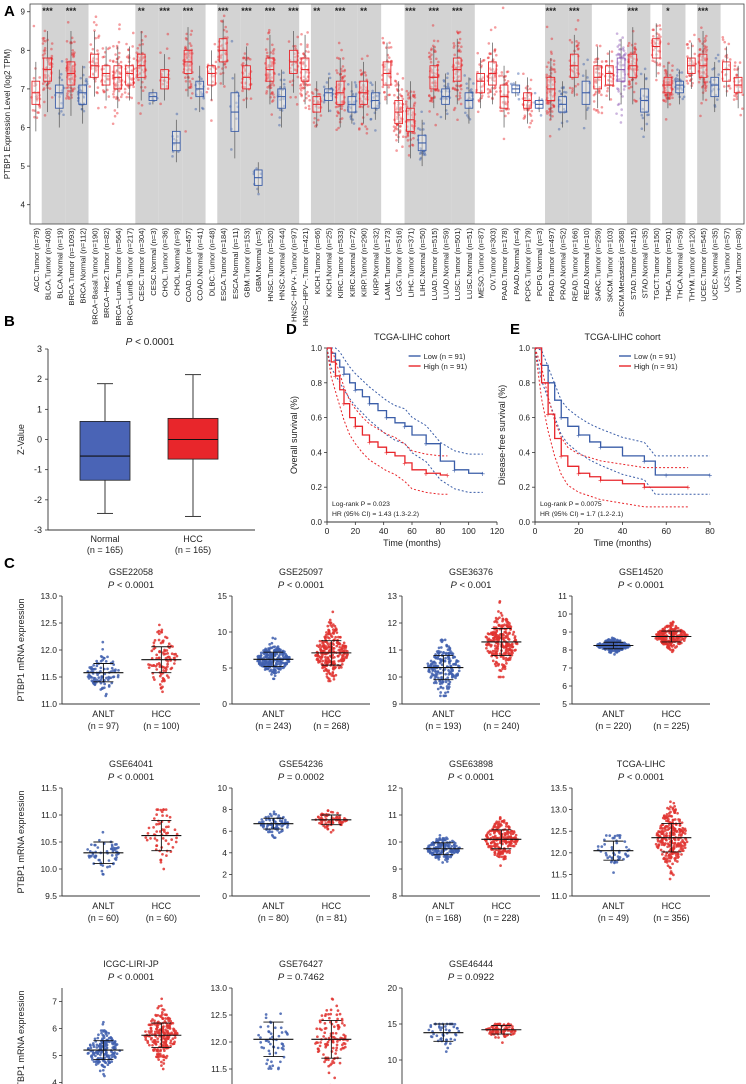 This screenshot has height=1084, width=746. Describe the element at coordinates (680, 264) in the screenshot. I see `x-tick-label: THCA.Normal (n=59)` at that location.